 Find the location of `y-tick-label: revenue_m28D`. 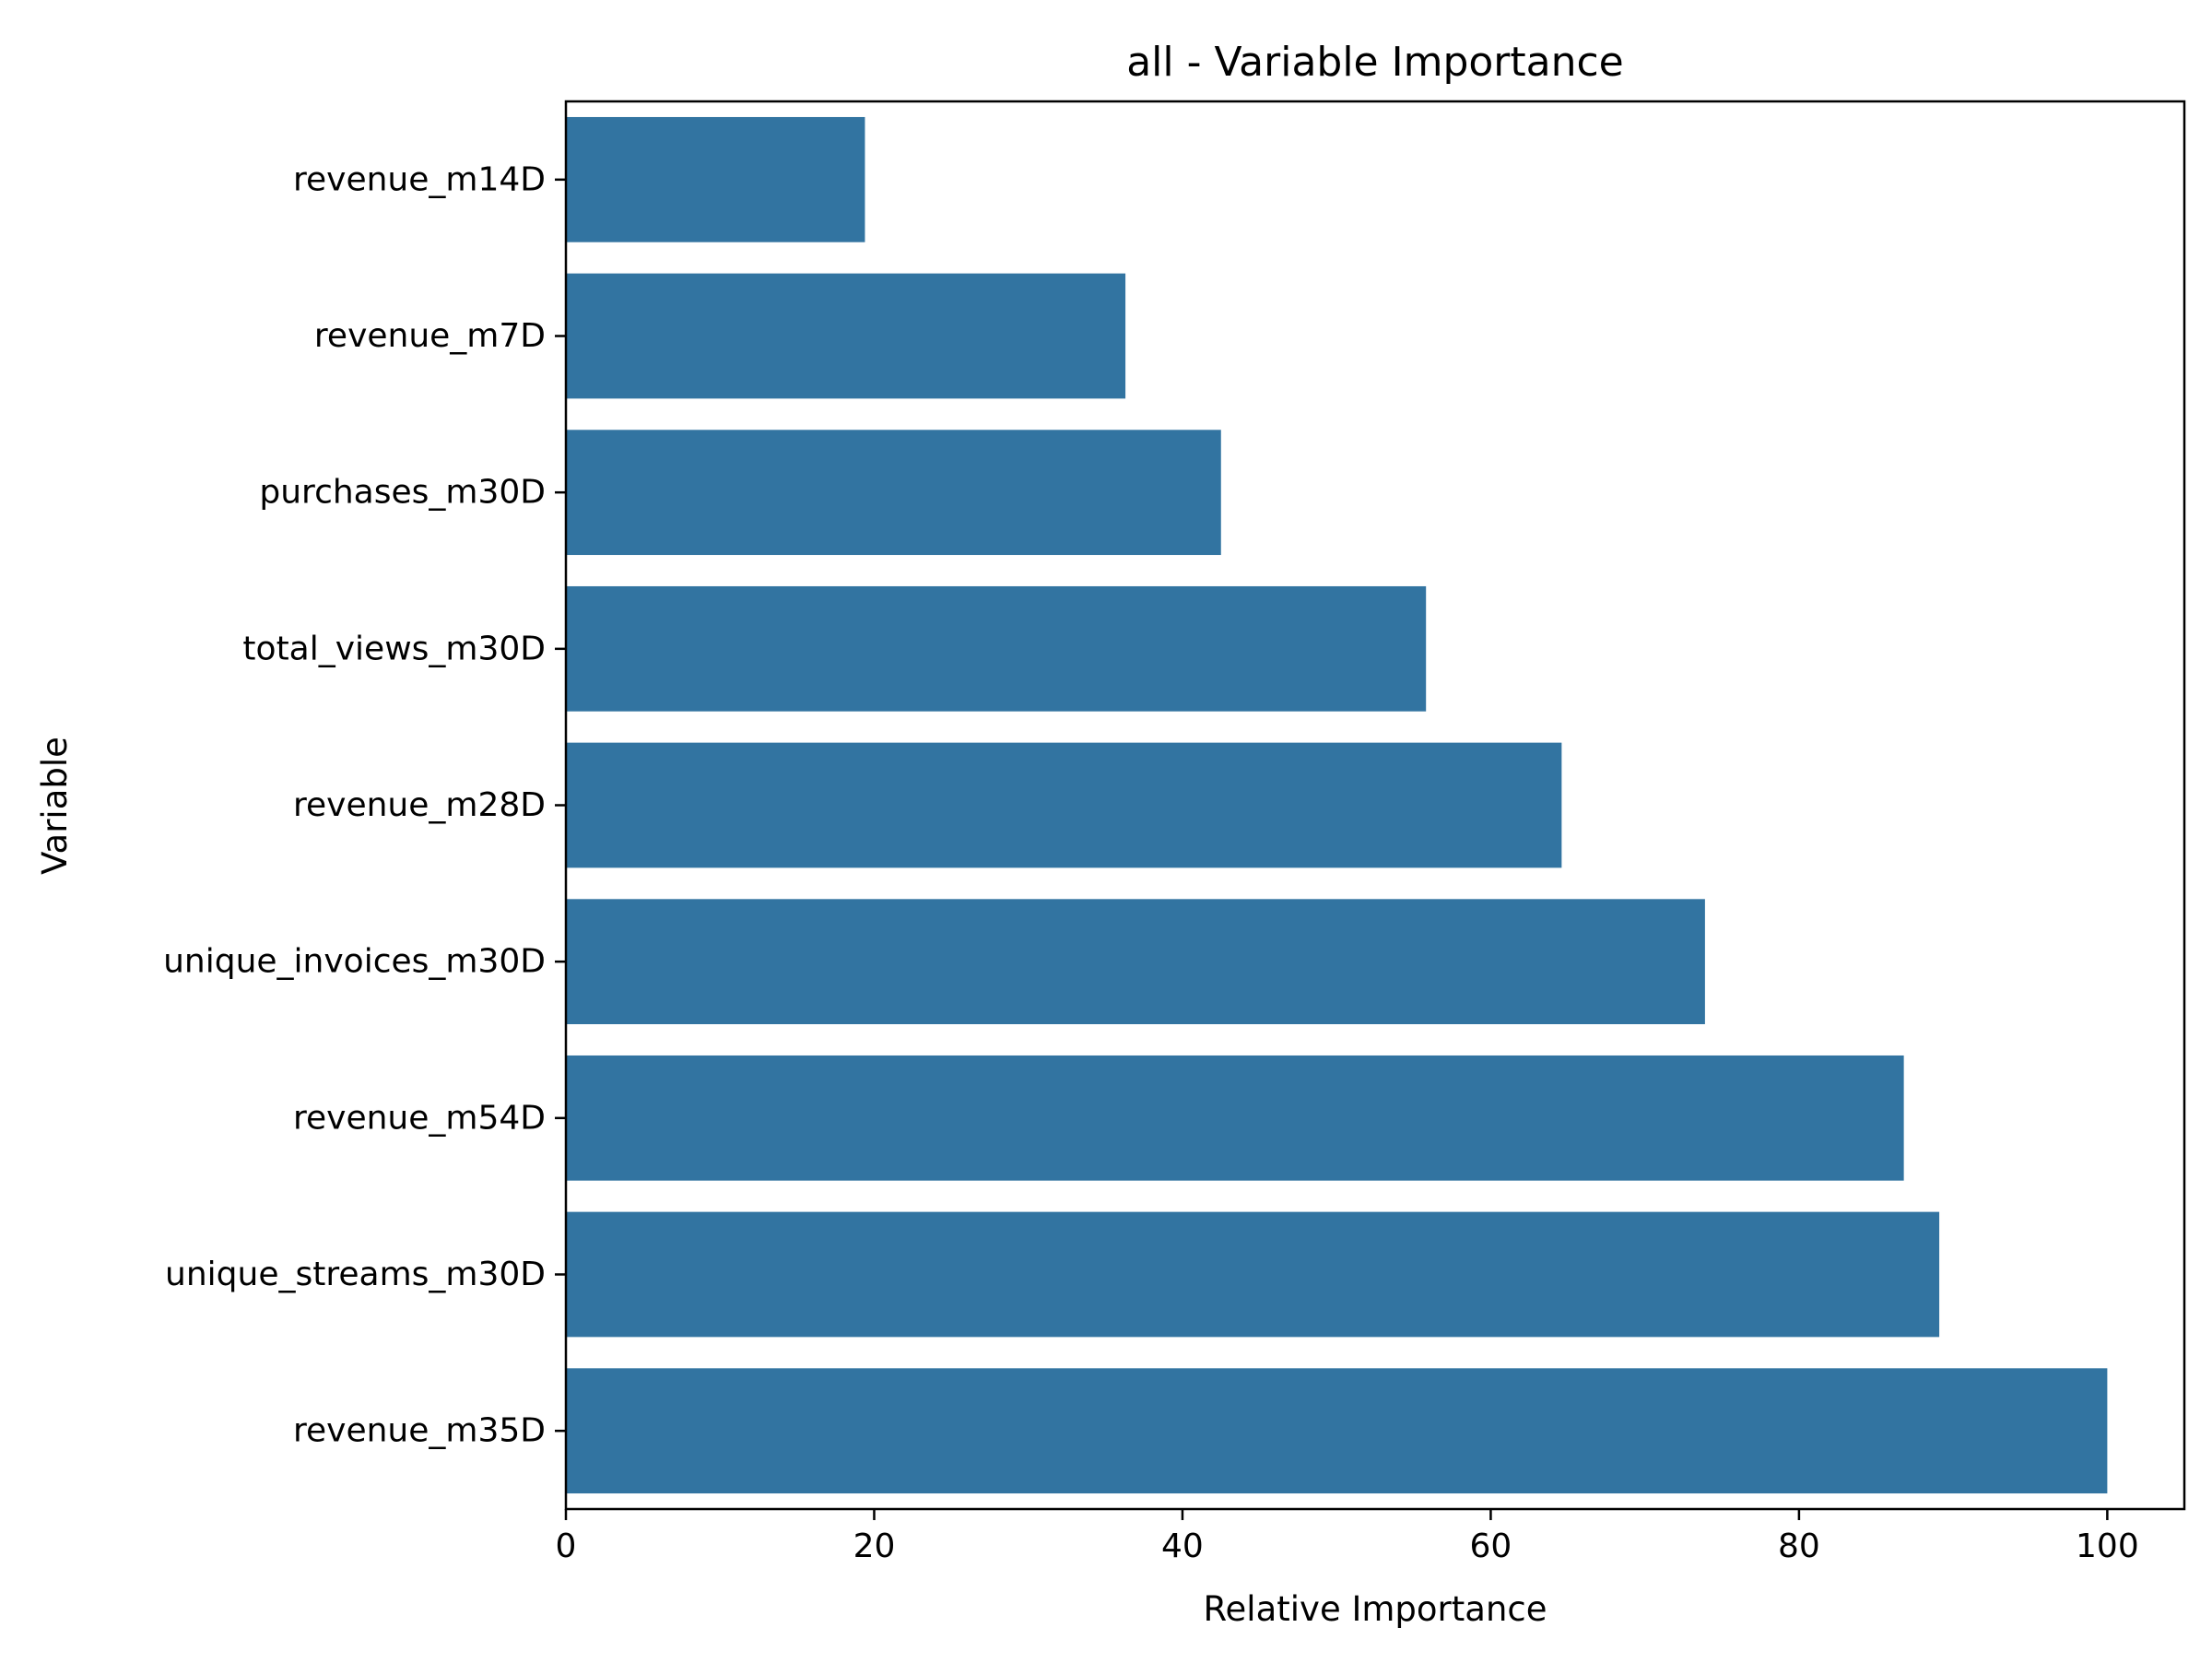

y-tick-label: revenue_m28D is located at coordinates (419, 805).